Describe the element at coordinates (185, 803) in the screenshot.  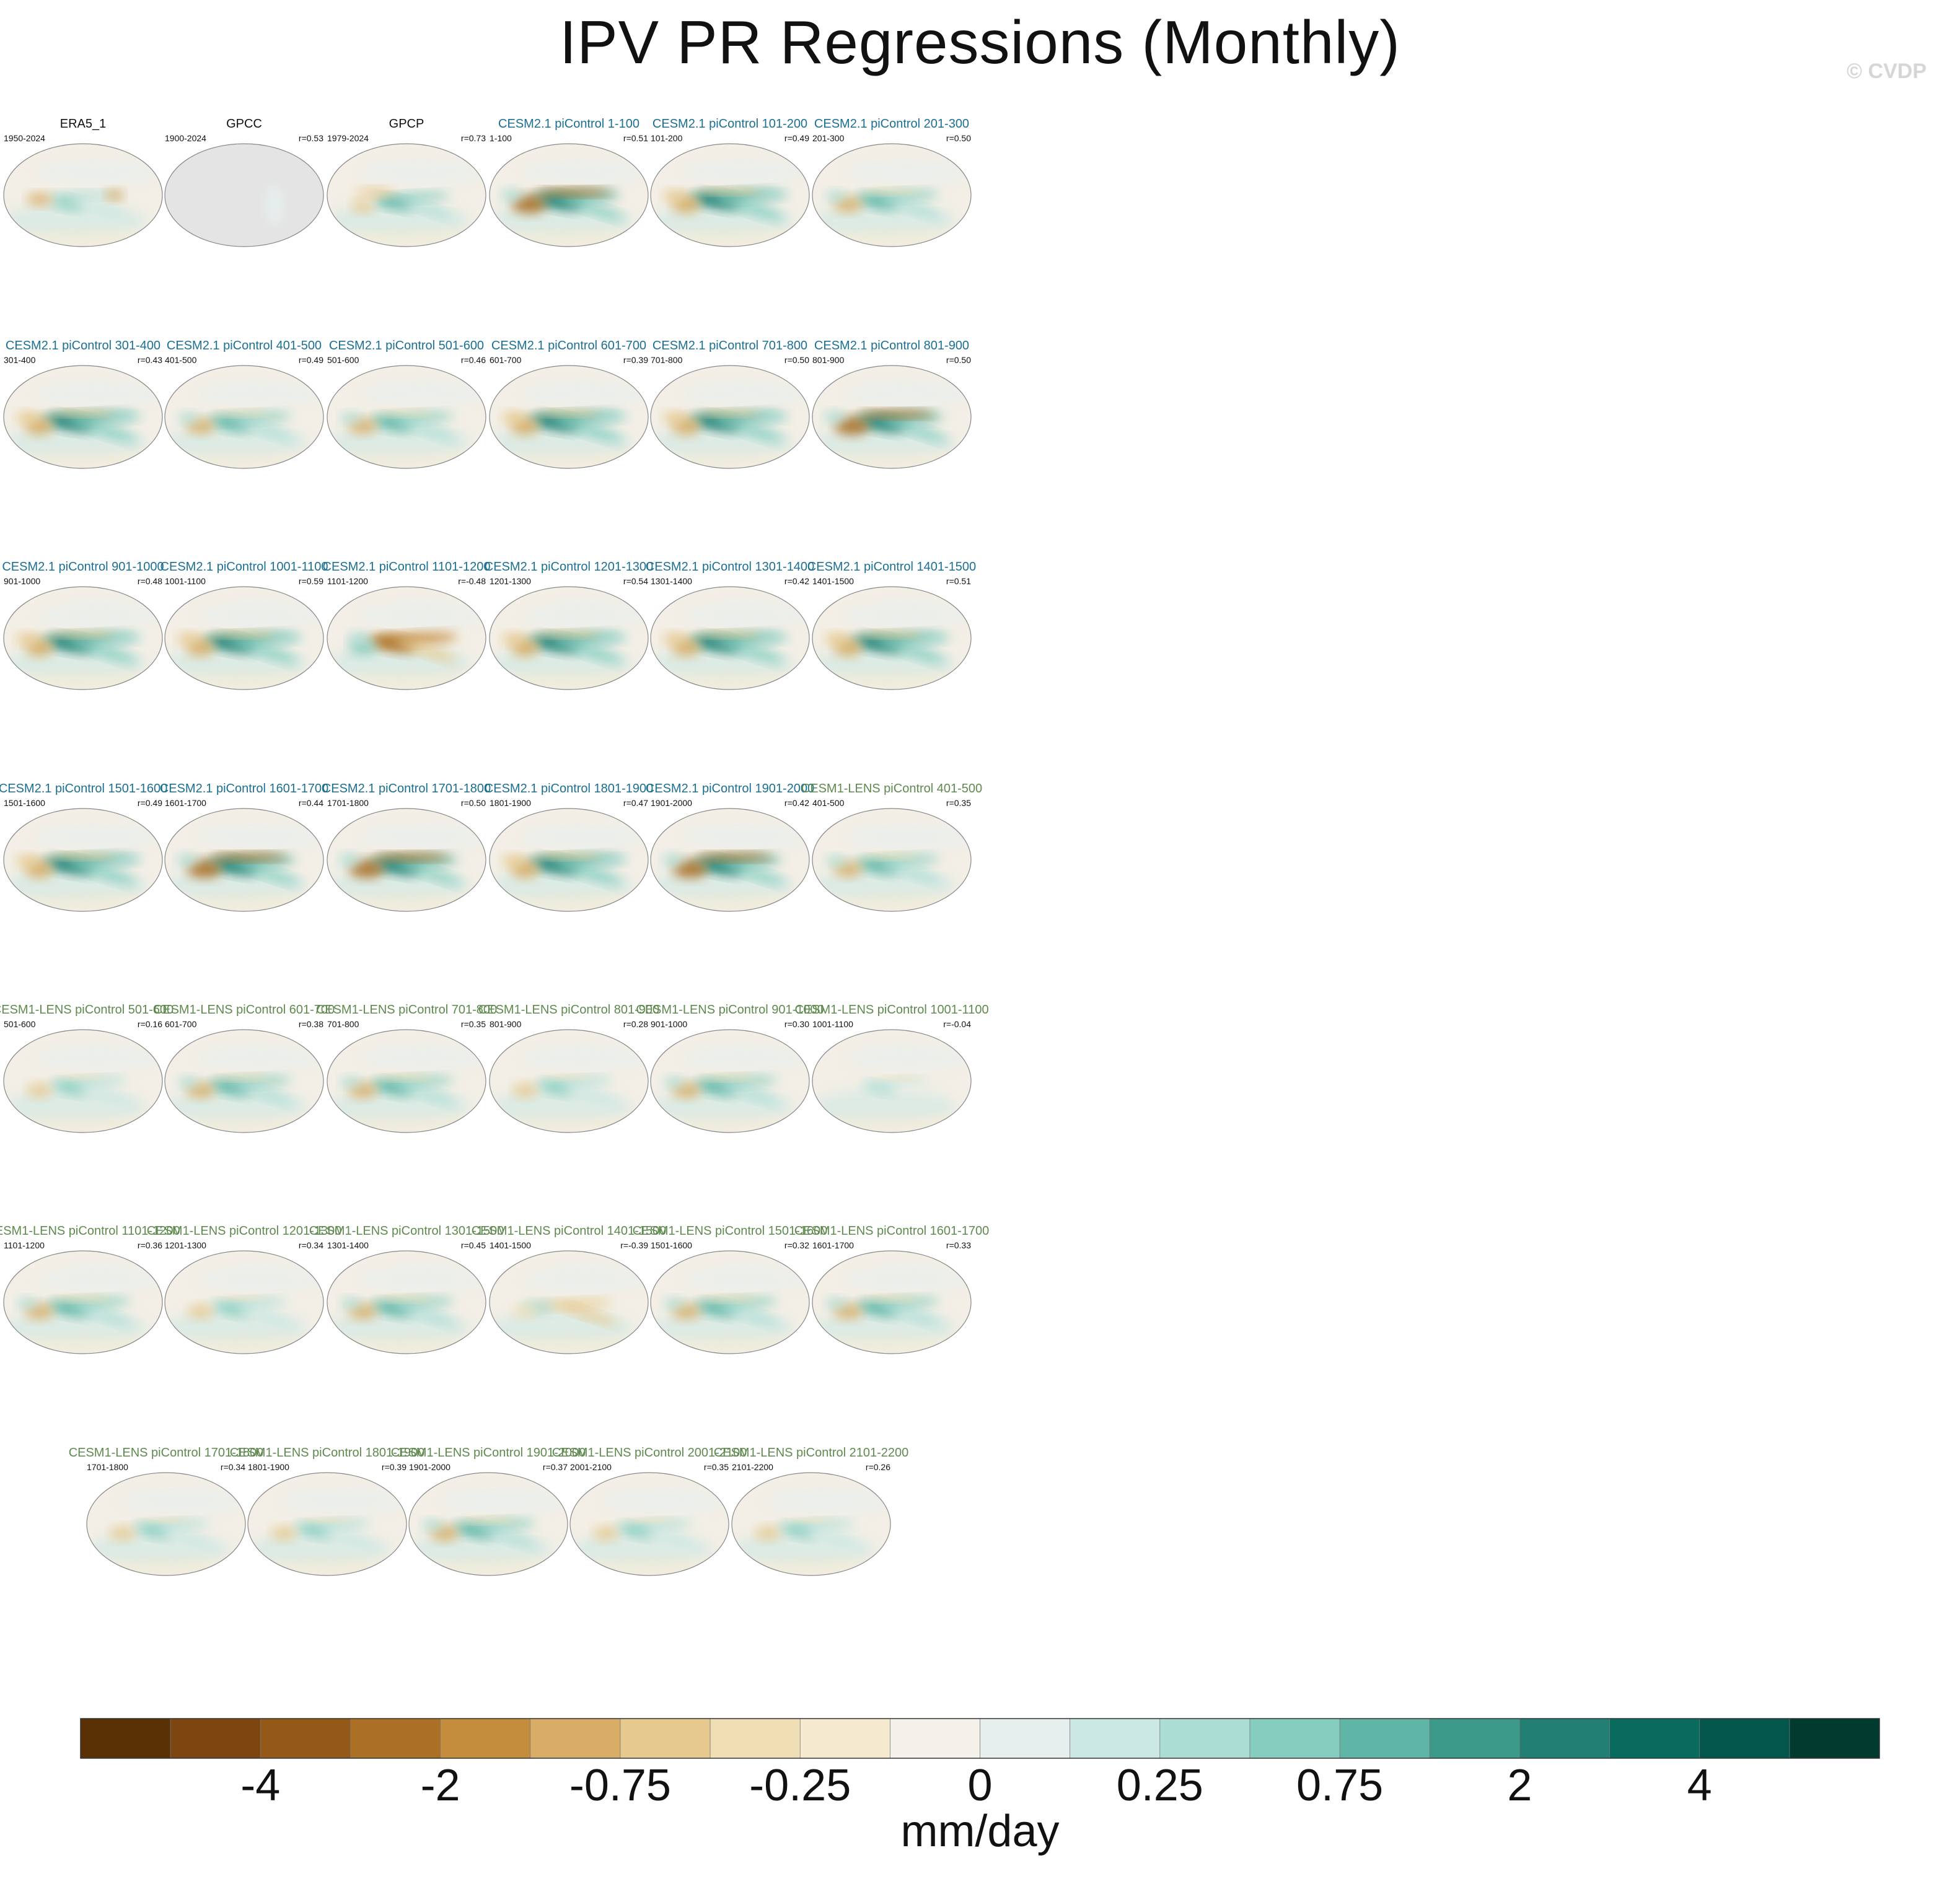
I see `panel-period: 1601-1700` at that location.